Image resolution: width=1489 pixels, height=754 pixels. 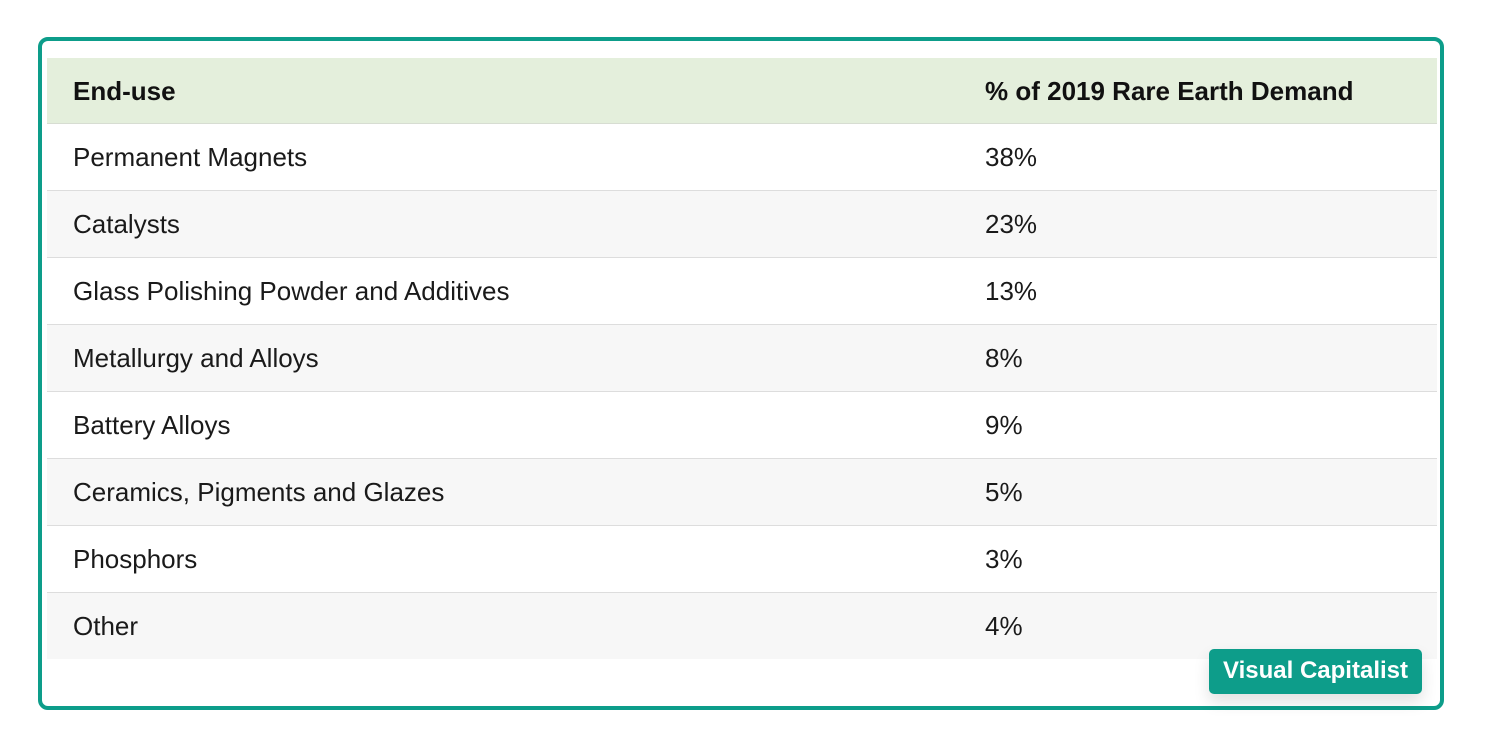 What do you see at coordinates (503, 625) in the screenshot?
I see `end-use-cell: Other` at bounding box center [503, 625].